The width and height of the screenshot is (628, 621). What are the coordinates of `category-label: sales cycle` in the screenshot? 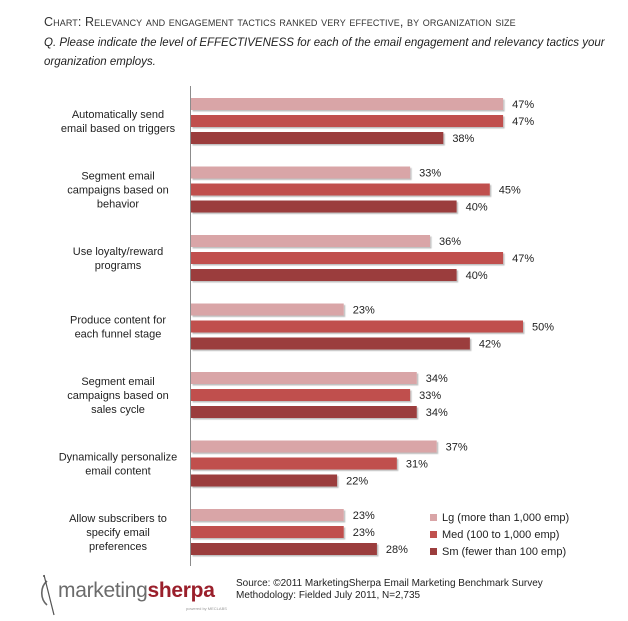 It's located at (118, 410).